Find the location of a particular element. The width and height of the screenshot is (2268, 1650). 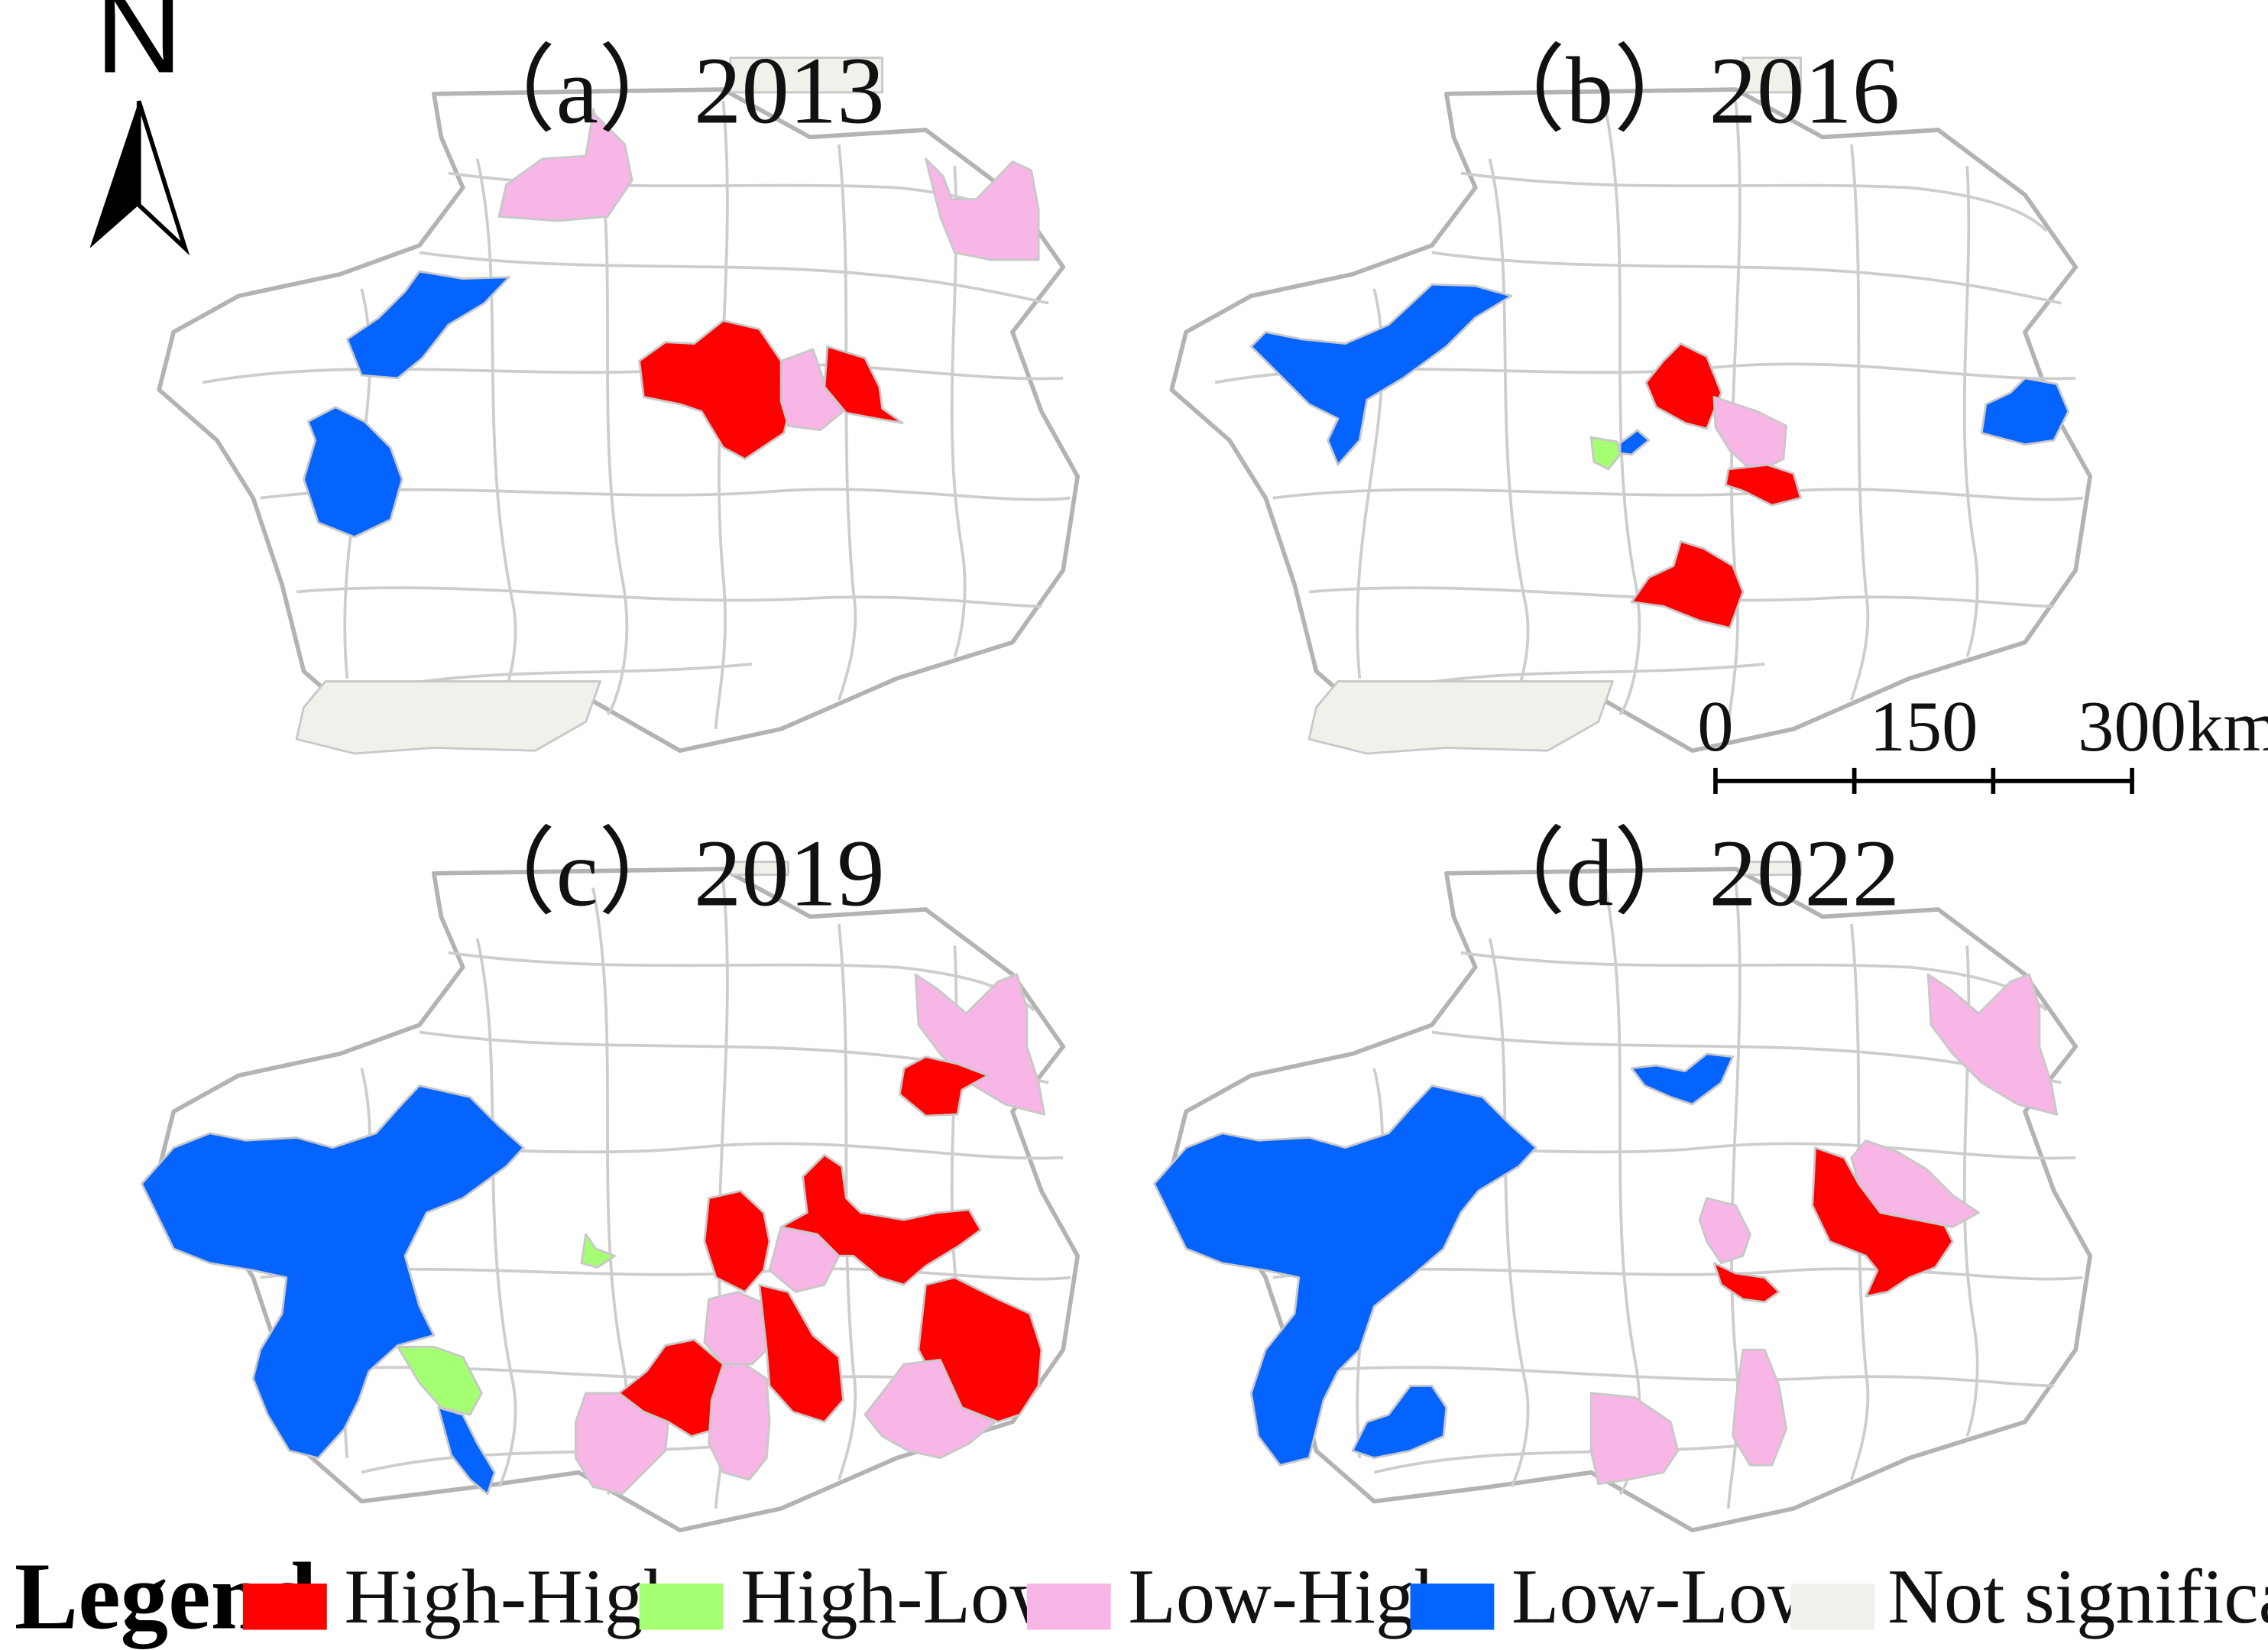

low-high-region-center-north is located at coordinates (805, 1259).